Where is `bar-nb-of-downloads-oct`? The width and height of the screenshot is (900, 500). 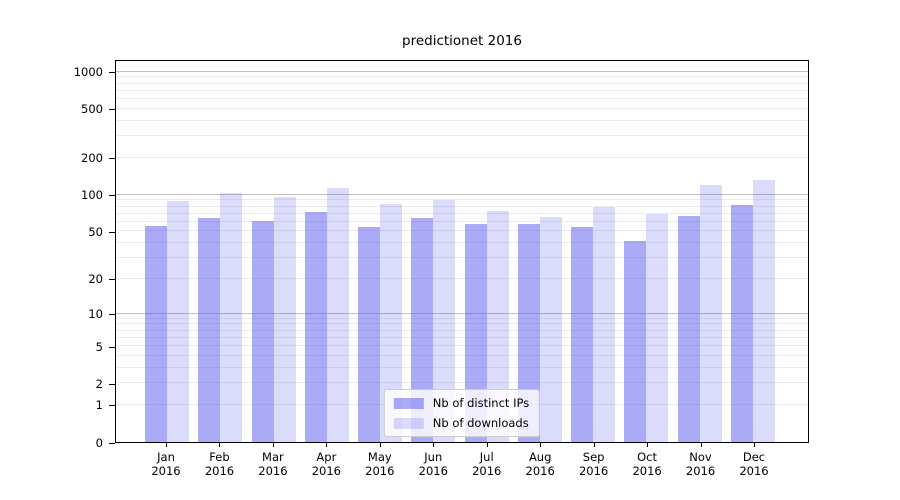 bar-nb-of-downloads-oct is located at coordinates (657, 328).